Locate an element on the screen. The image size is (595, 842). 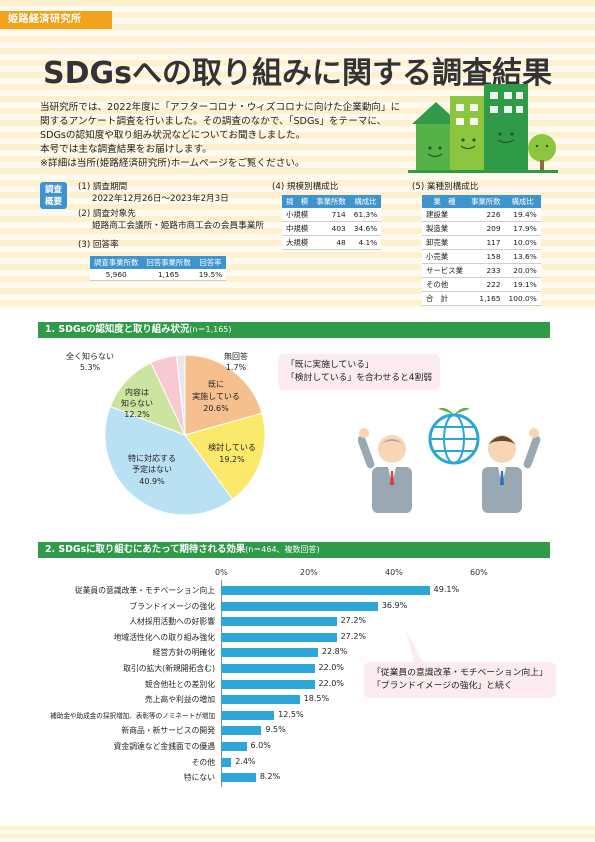
bar-value-label: 8.2% is located at coordinates (270, 777).